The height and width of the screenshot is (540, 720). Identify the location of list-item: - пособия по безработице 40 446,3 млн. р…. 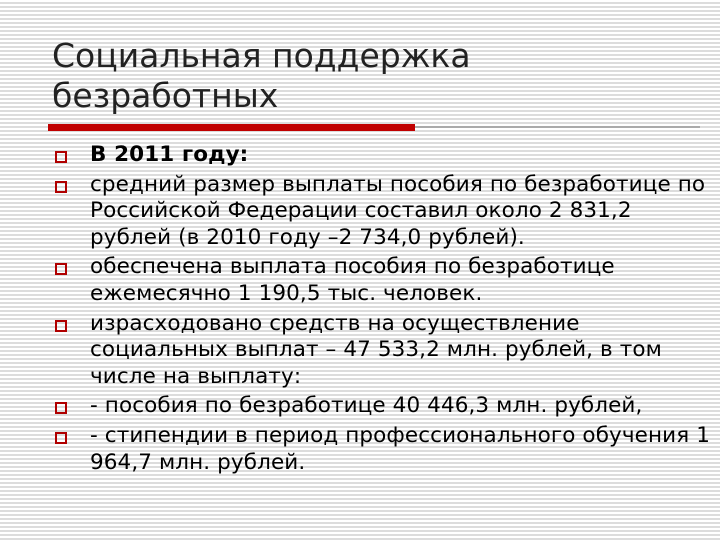
(382, 406).